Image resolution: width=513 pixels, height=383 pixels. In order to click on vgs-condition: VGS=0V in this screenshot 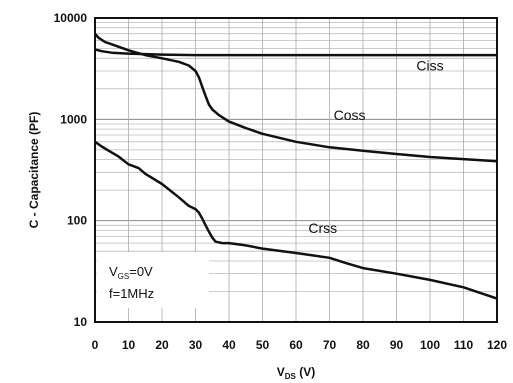, I will do `click(131, 272)`.